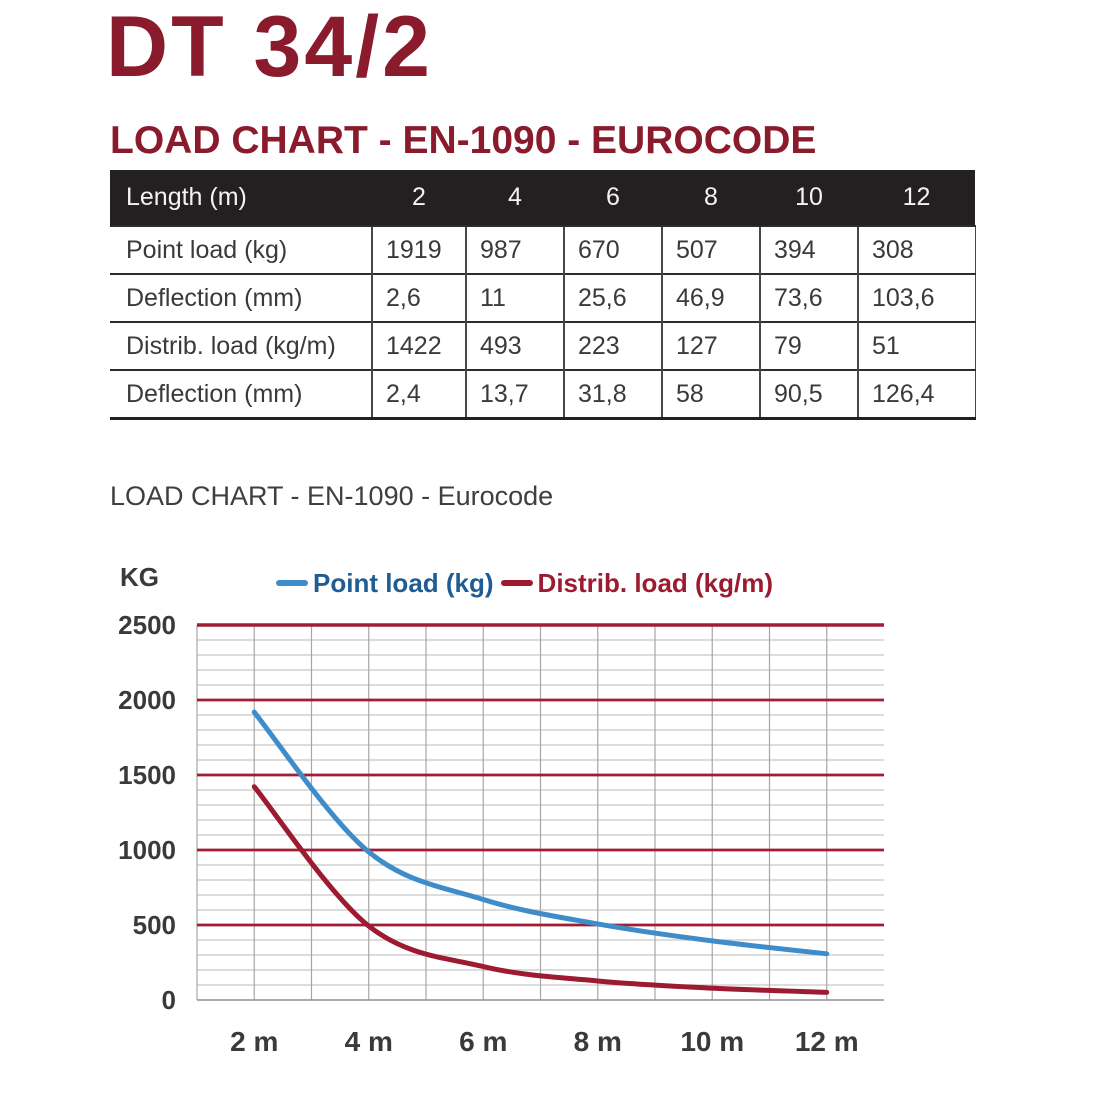  What do you see at coordinates (169, 1000) in the screenshot?
I see `y-tick-label: 0` at bounding box center [169, 1000].